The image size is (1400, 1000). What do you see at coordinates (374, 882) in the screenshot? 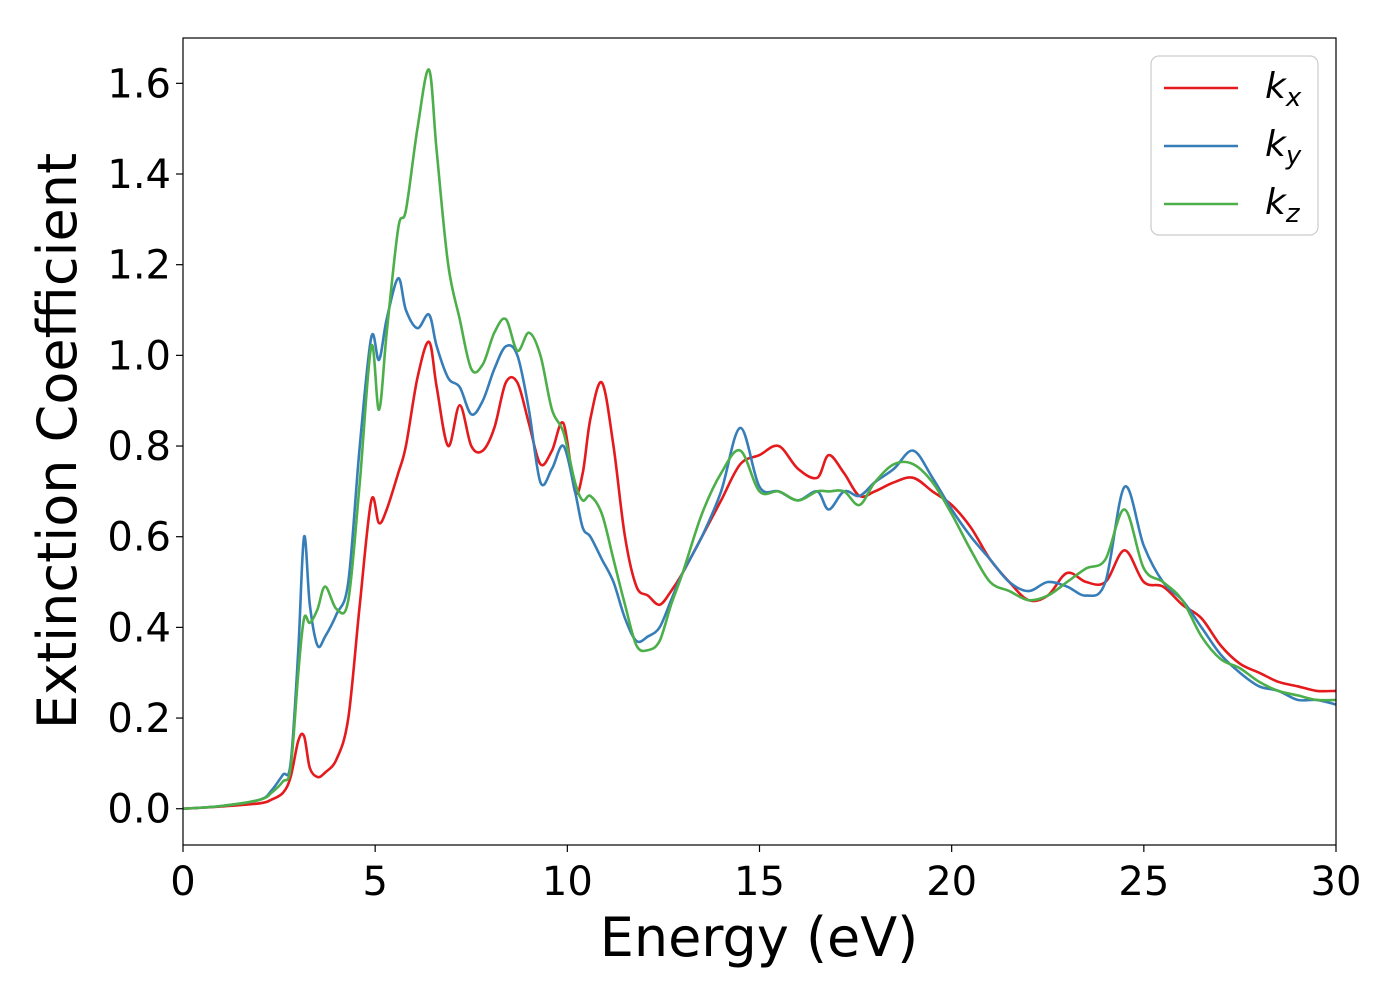
I see `x-tick-label: 5` at bounding box center [374, 882].